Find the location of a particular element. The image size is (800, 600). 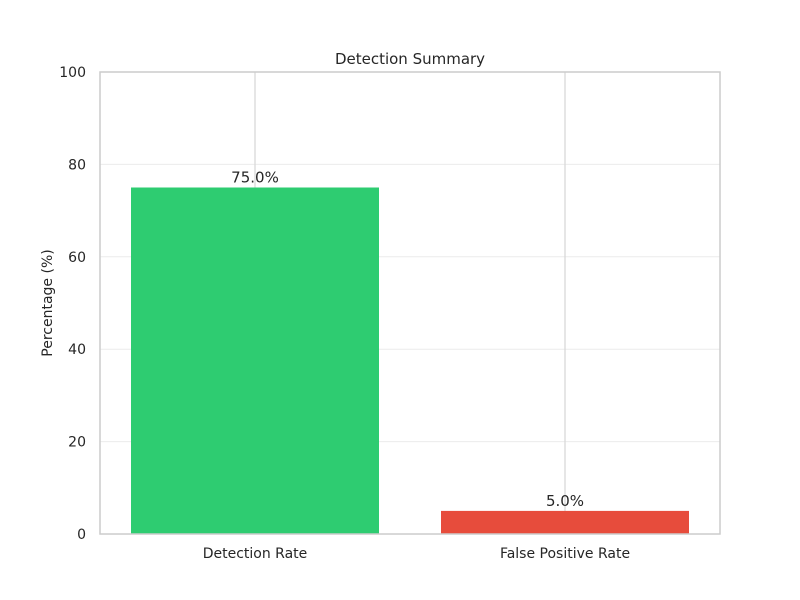

data-label: 75.0% is located at coordinates (255, 178).